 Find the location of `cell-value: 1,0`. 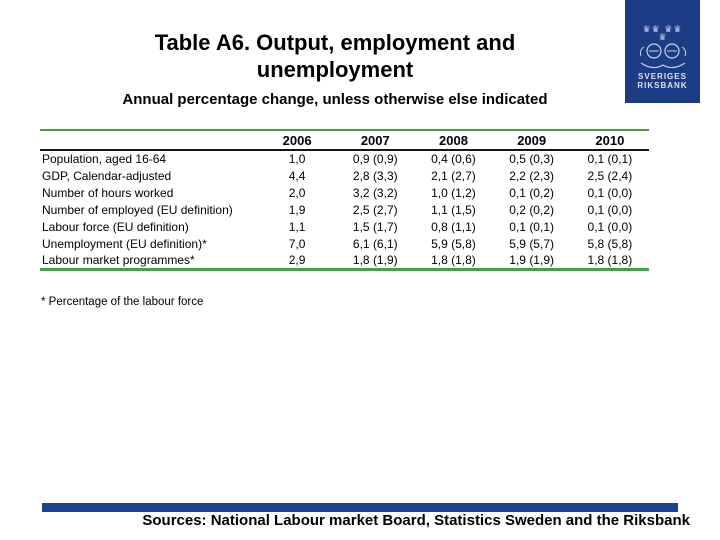

cell-value: 1,0 is located at coordinates (297, 159).